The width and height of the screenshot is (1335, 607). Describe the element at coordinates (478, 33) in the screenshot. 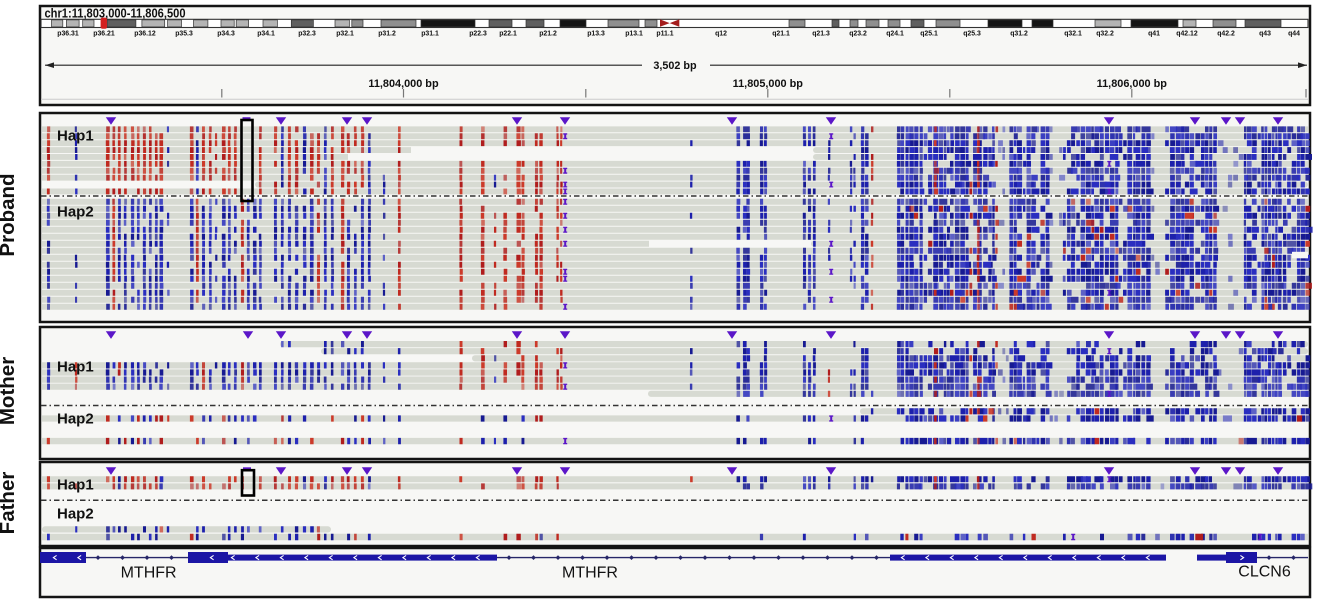

I see `svg-text: p22.3` at that location.